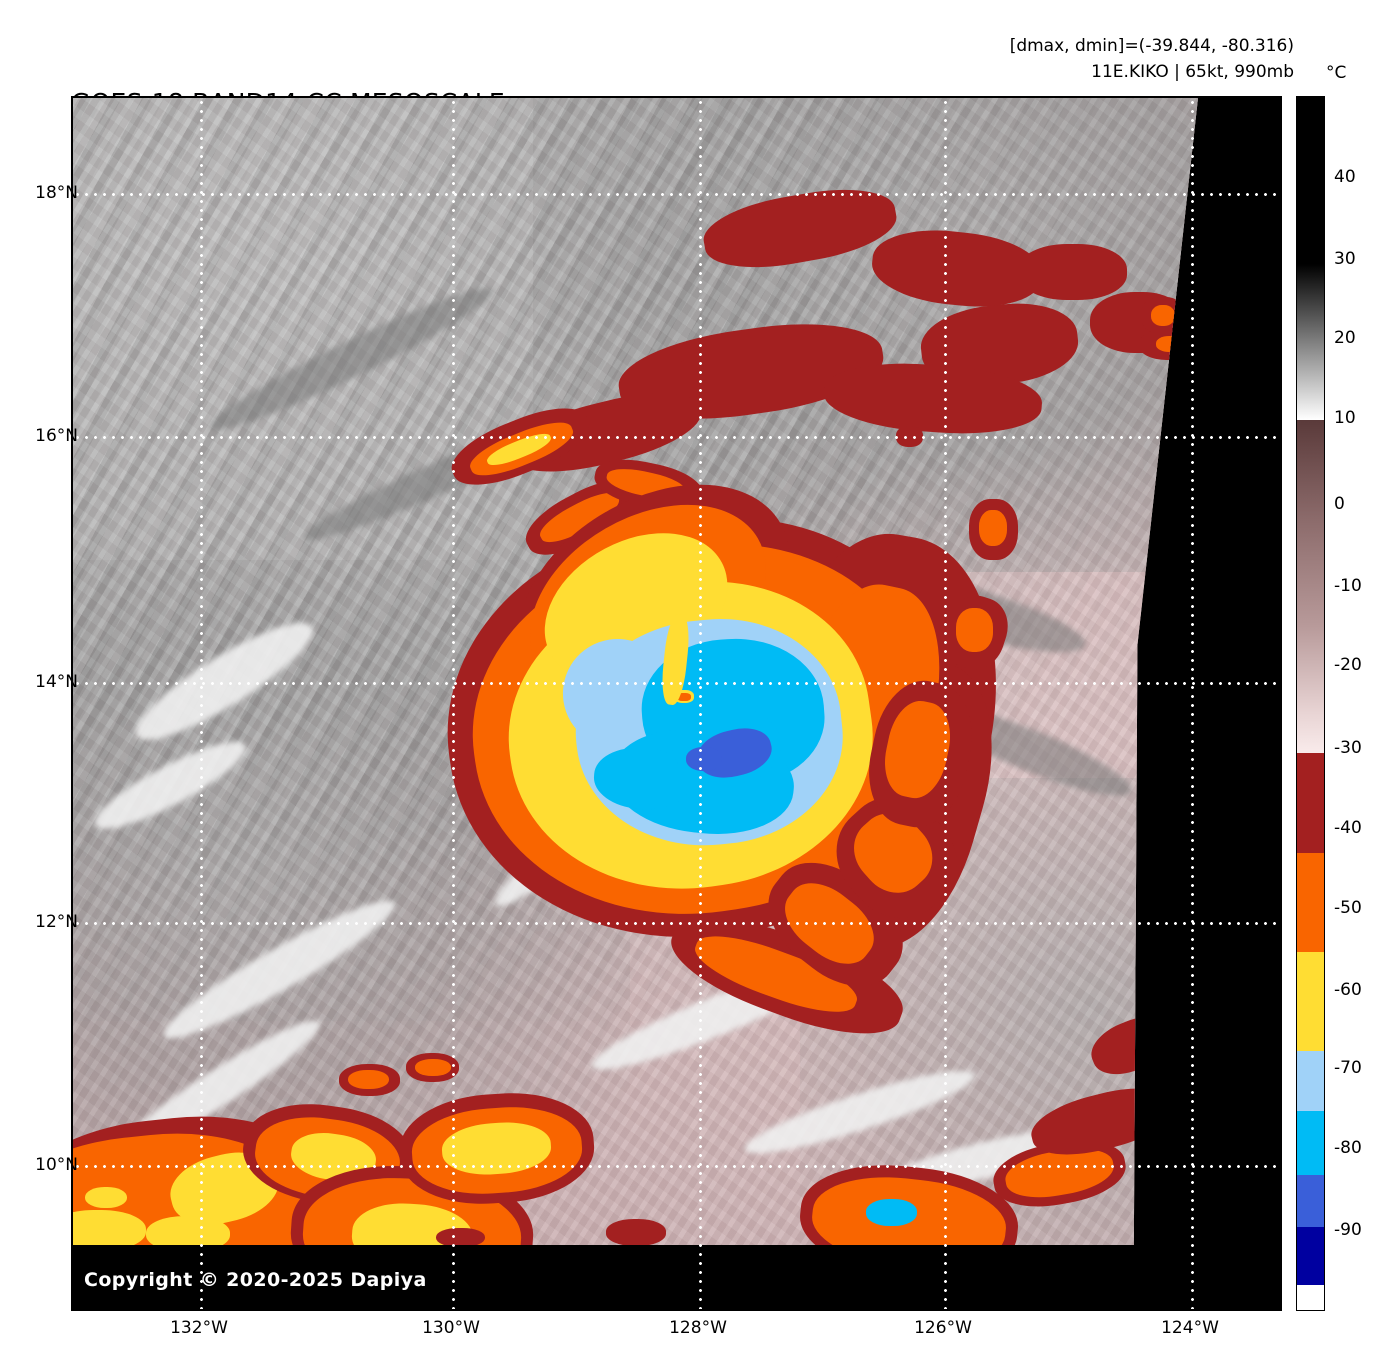 The height and width of the screenshot is (1359, 1390). I want to click on dmax-dmin-label: [dmax, dmin]=(-39.844, -80.316), so click(1151, 46).